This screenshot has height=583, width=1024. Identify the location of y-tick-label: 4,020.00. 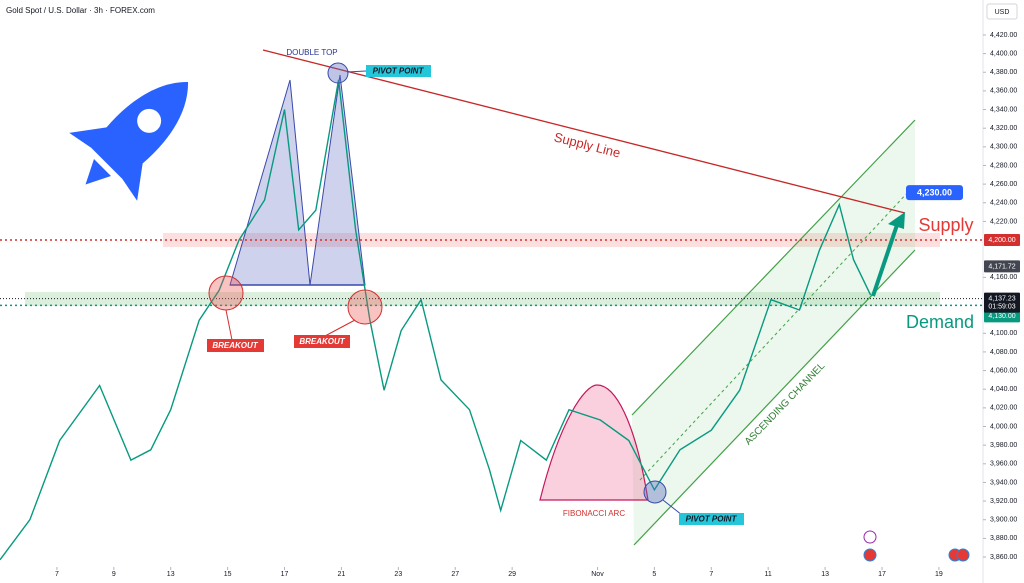
(1003, 408).